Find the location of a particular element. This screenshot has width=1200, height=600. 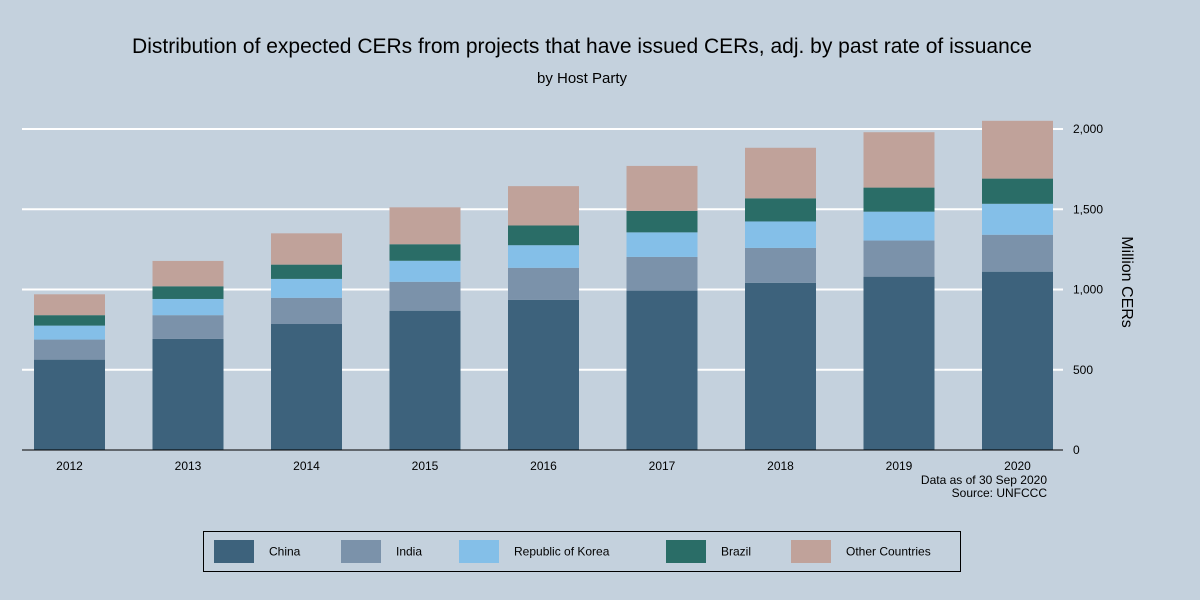

bar-other-countries-2020 is located at coordinates (1017, 149).